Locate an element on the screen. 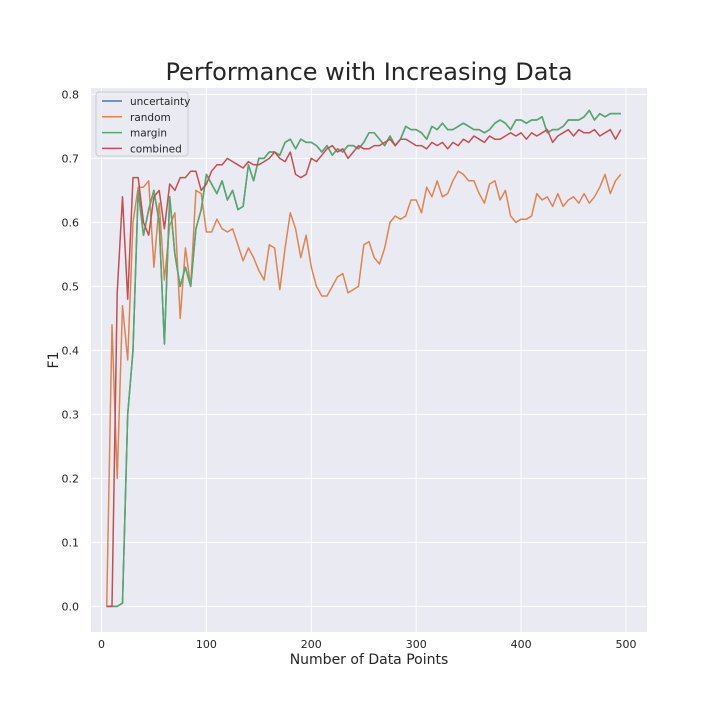 The width and height of the screenshot is (720, 720). x-tick-label: 500 is located at coordinates (626, 644).